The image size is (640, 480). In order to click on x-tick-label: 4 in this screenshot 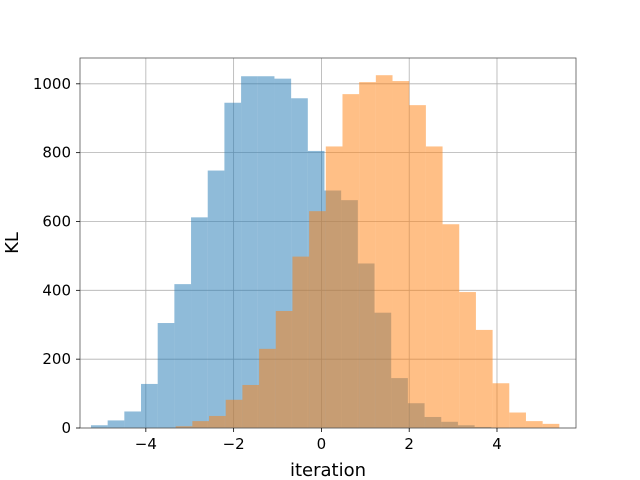, I will do `click(497, 444)`.